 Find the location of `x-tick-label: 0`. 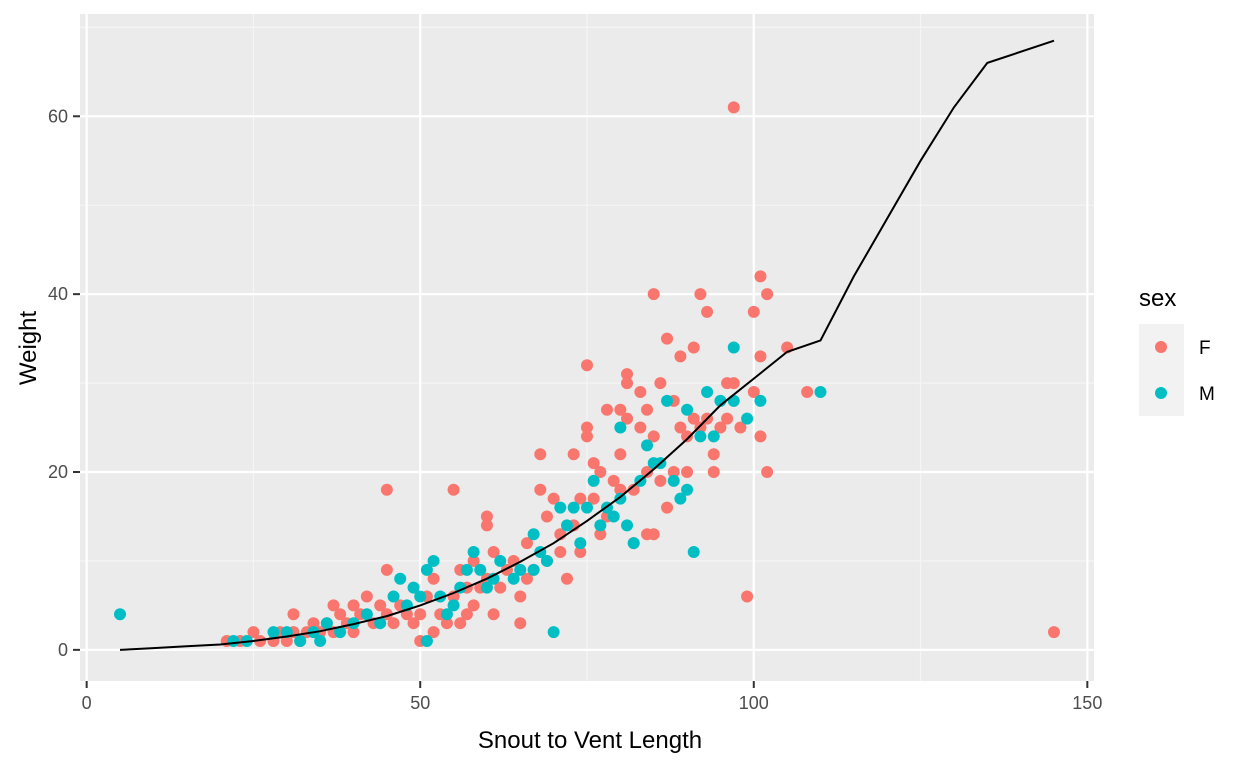

x-tick-label: 0 is located at coordinates (87, 703).